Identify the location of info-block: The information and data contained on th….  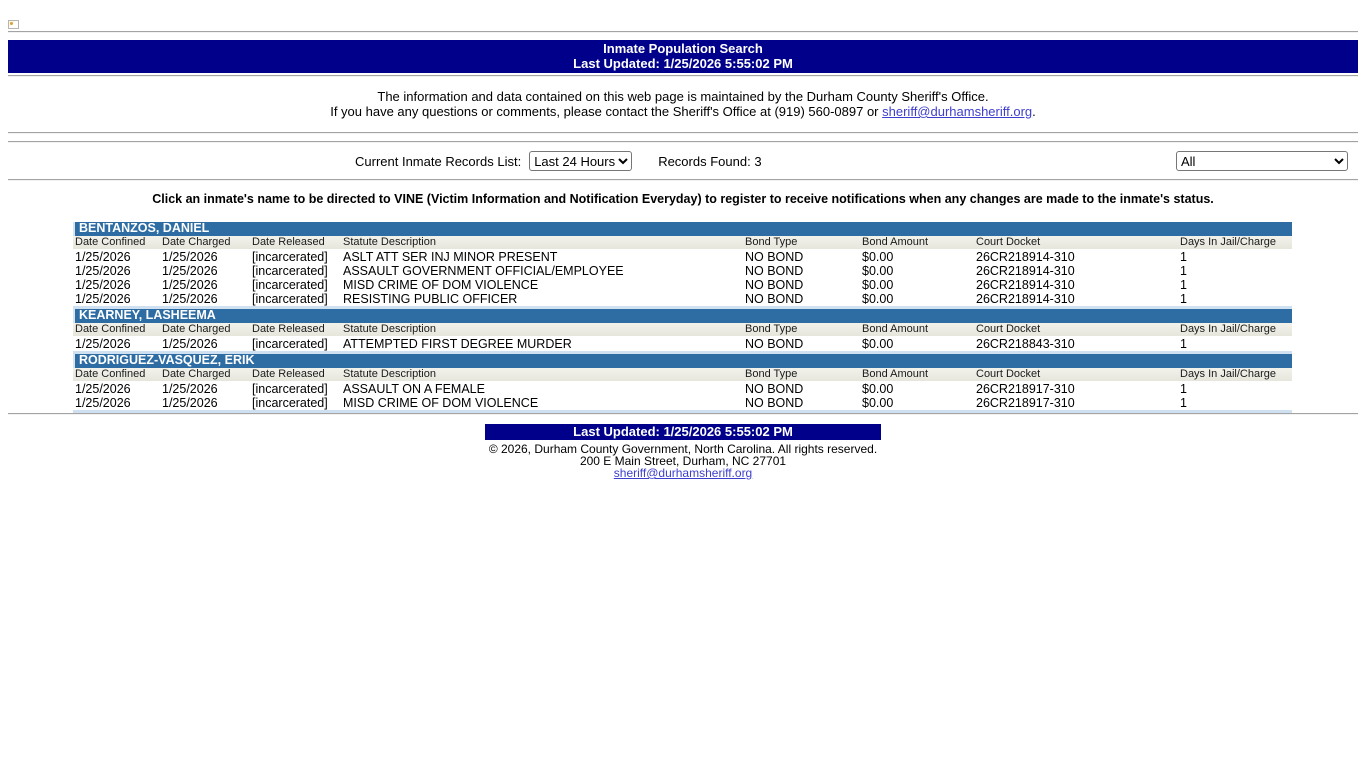
(683, 104).